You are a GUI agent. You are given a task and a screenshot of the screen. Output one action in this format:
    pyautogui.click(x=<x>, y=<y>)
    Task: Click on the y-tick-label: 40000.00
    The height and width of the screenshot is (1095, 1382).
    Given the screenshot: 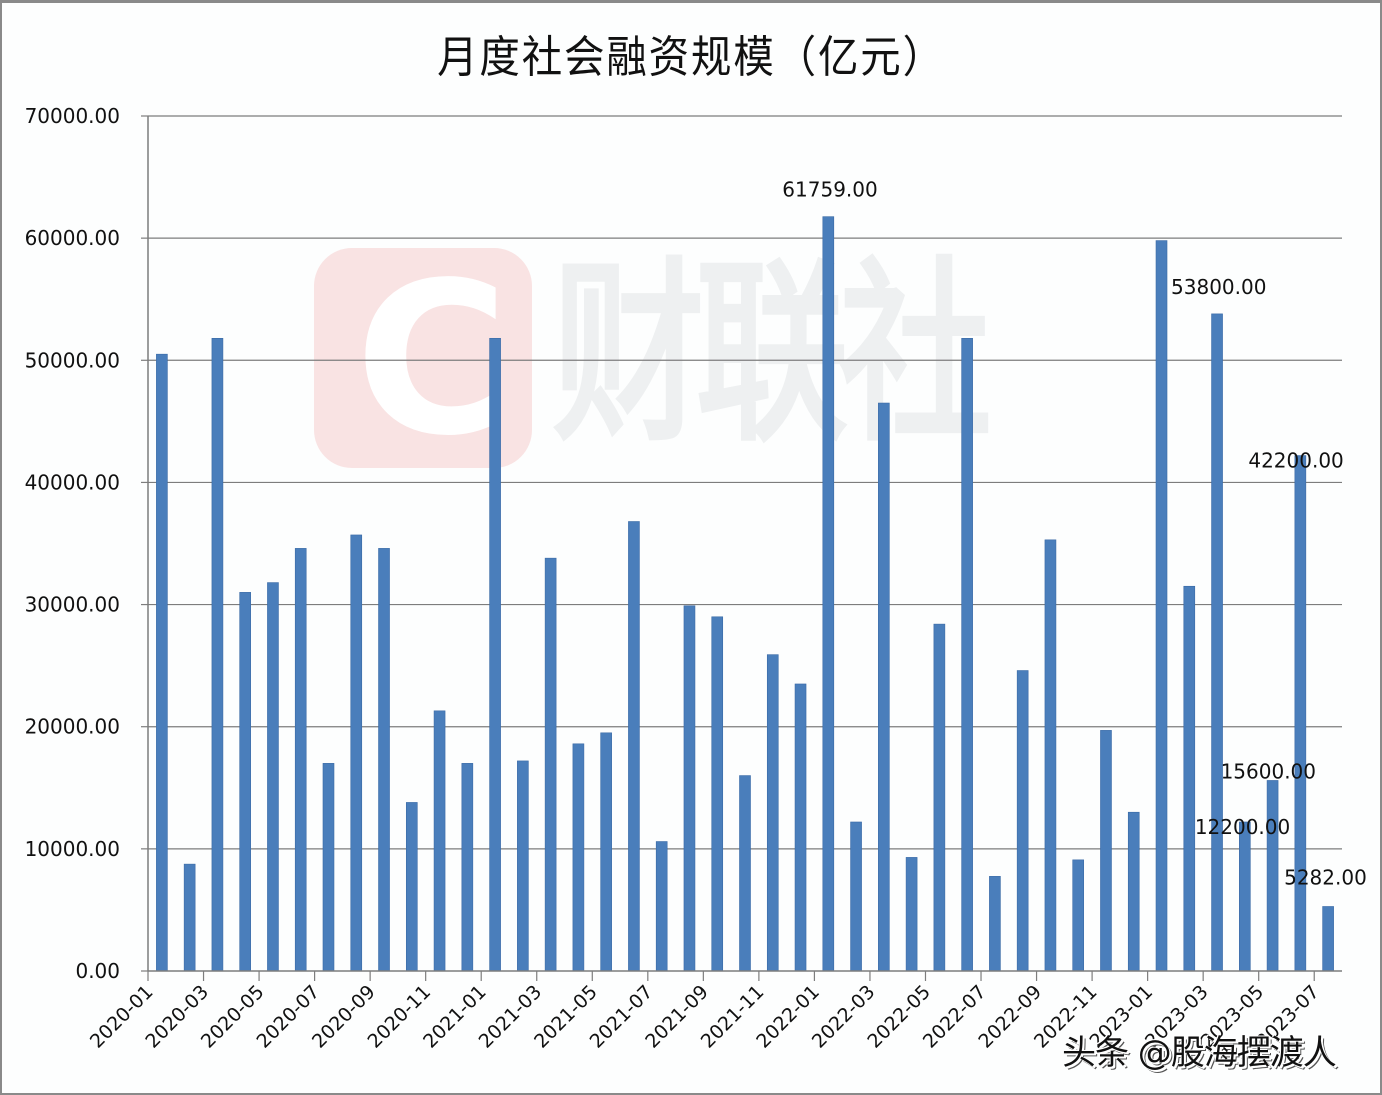 What is the action you would take?
    pyautogui.click(x=72, y=482)
    